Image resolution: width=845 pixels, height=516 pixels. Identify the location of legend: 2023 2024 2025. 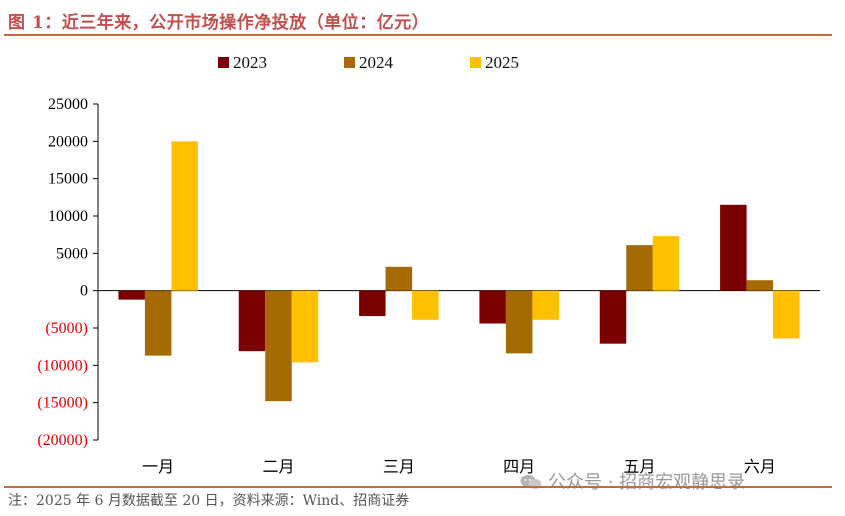
(368, 62).